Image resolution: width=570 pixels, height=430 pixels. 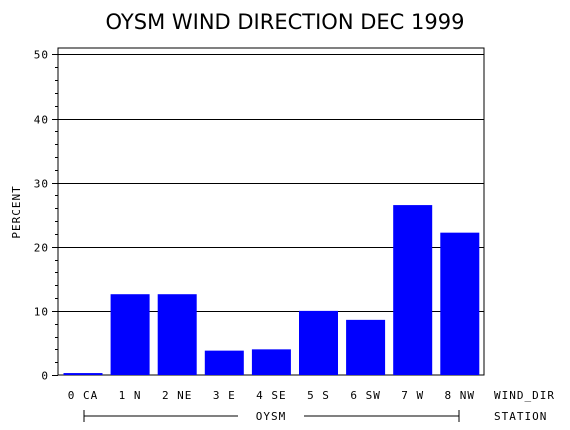 What do you see at coordinates (41, 248) in the screenshot?
I see `y-tick-label: 20` at bounding box center [41, 248].